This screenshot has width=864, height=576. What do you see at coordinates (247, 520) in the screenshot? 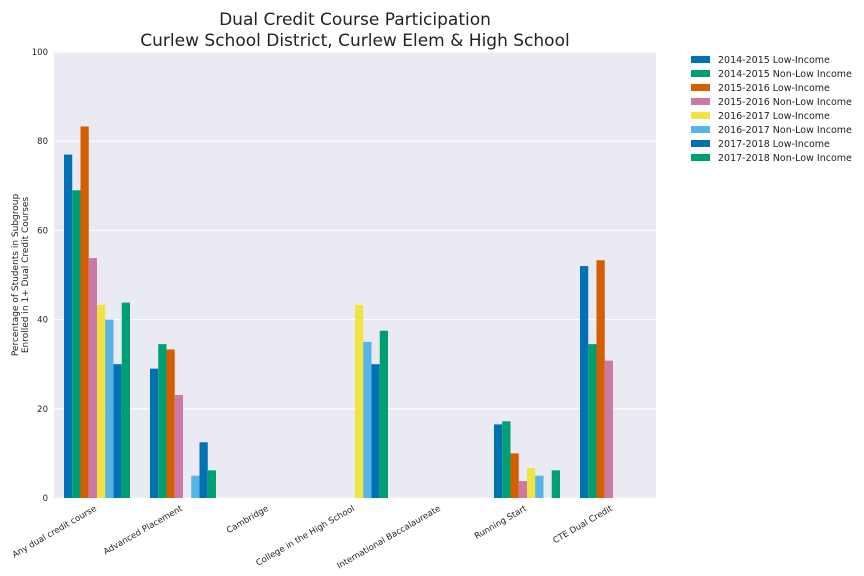
I see `x-tick-label: Cambridge` at bounding box center [247, 520].